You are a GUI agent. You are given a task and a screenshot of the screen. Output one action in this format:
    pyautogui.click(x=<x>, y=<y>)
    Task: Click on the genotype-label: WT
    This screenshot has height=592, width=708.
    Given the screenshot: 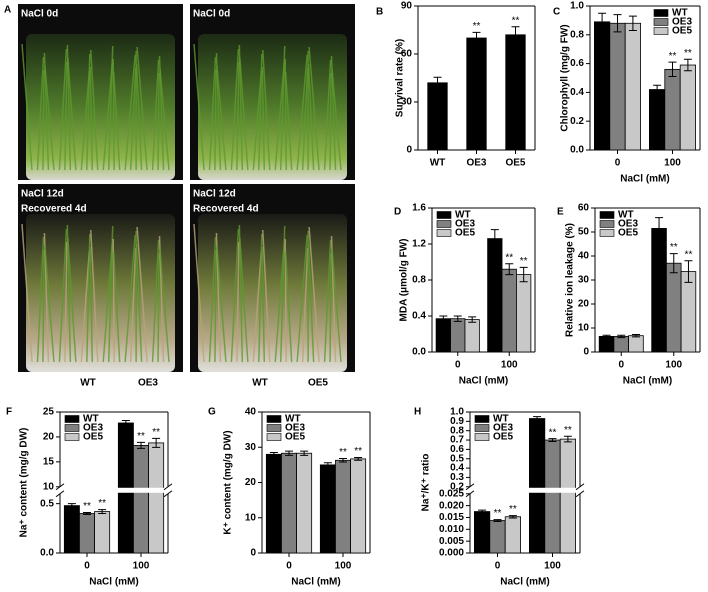 What is the action you would take?
    pyautogui.click(x=260, y=383)
    